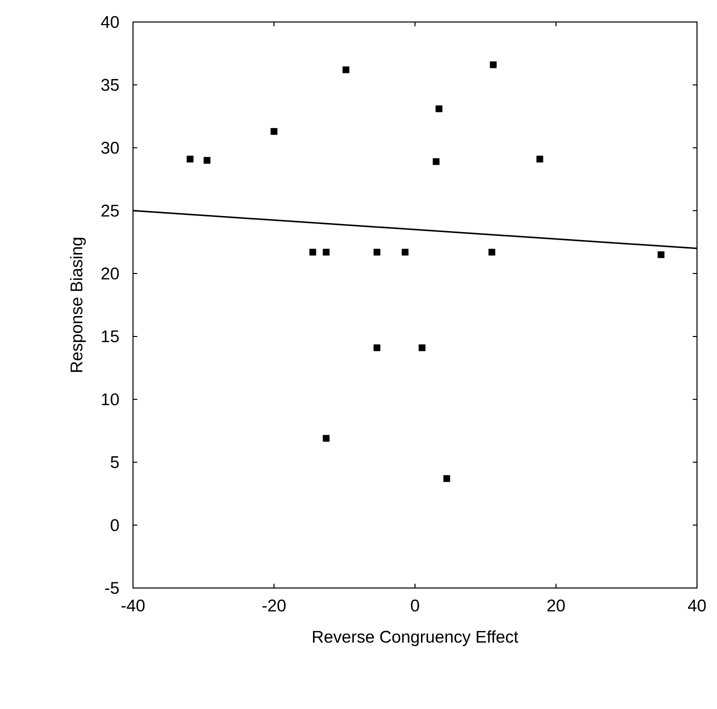 The image size is (717, 709). I want to click on y-tick-label: 35, so click(110, 84).